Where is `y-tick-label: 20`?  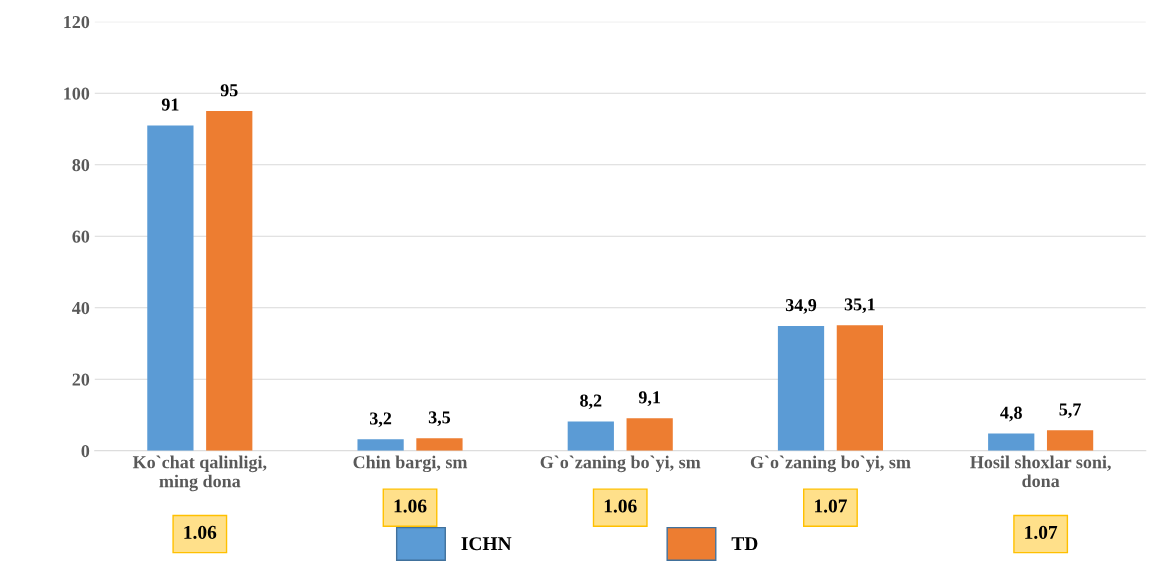 y-tick-label: 20 is located at coordinates (81, 379).